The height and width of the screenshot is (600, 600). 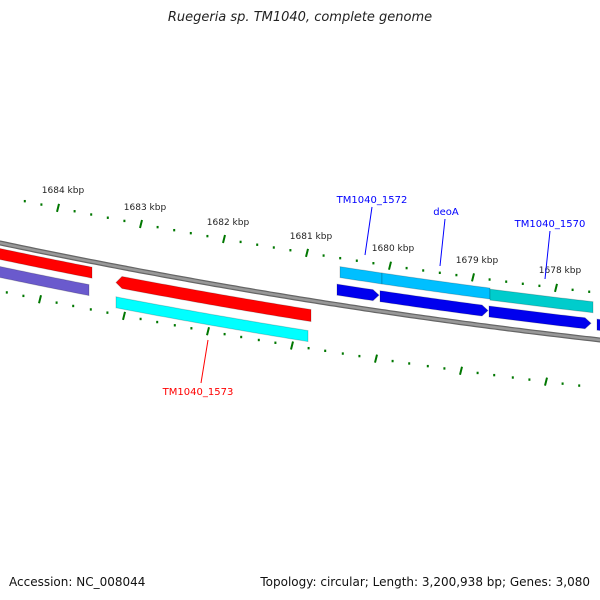 What do you see at coordinates (361, 275) in the screenshot?
I see `gene-feature-TM1040_1572-rna` at bounding box center [361, 275].